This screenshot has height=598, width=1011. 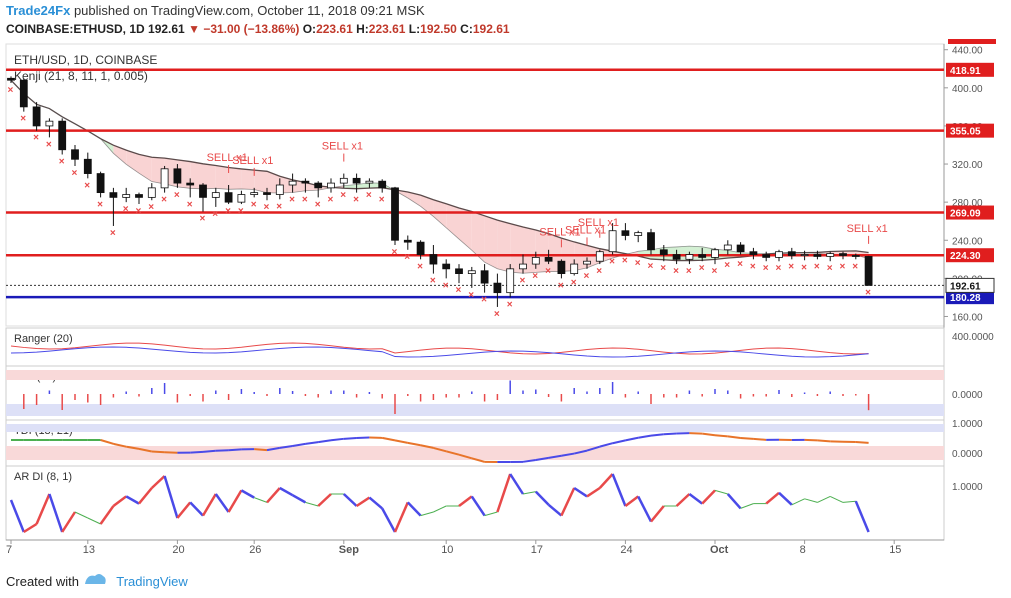 I want to click on x-tick-label: 8, so click(x=803, y=550).